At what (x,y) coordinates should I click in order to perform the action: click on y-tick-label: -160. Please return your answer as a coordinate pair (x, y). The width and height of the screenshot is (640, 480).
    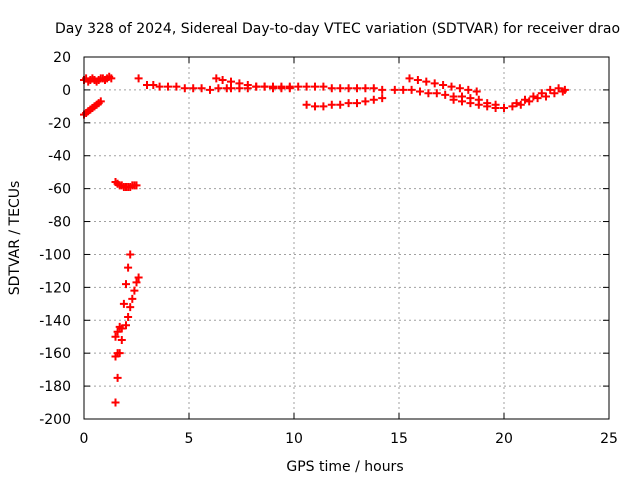
    Looking at the image, I should click on (55, 354).